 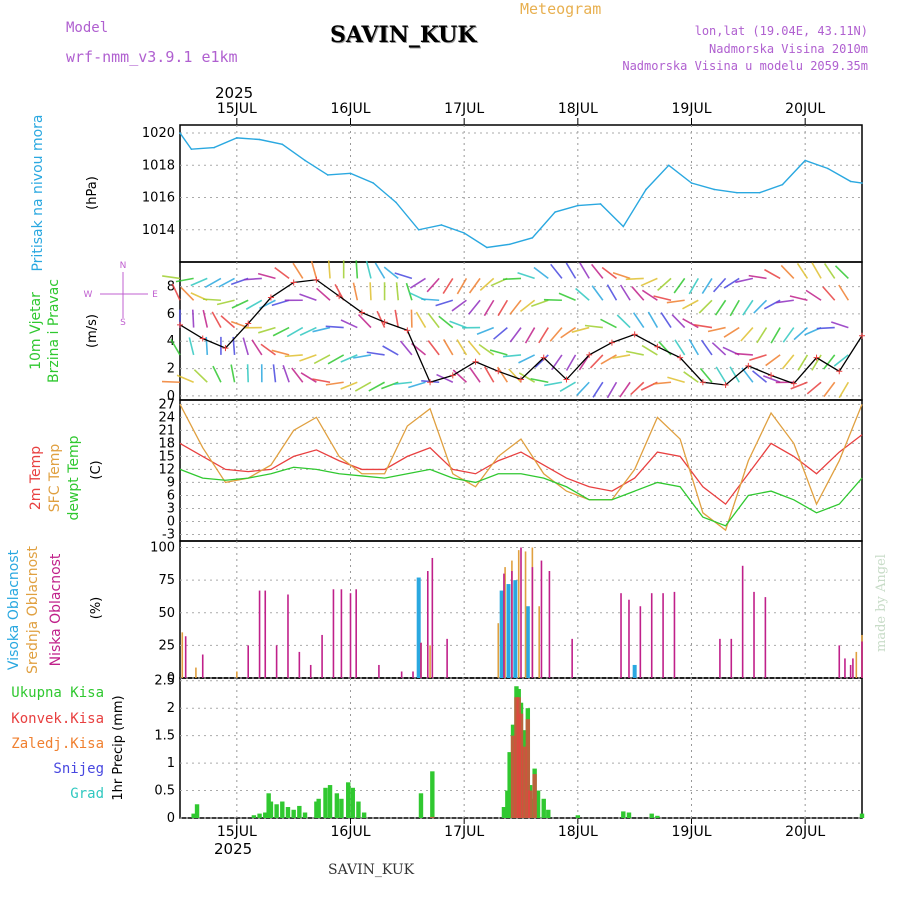 I want to click on cloud-high-legend: Visoka Oblacnost, so click(x=14, y=609).